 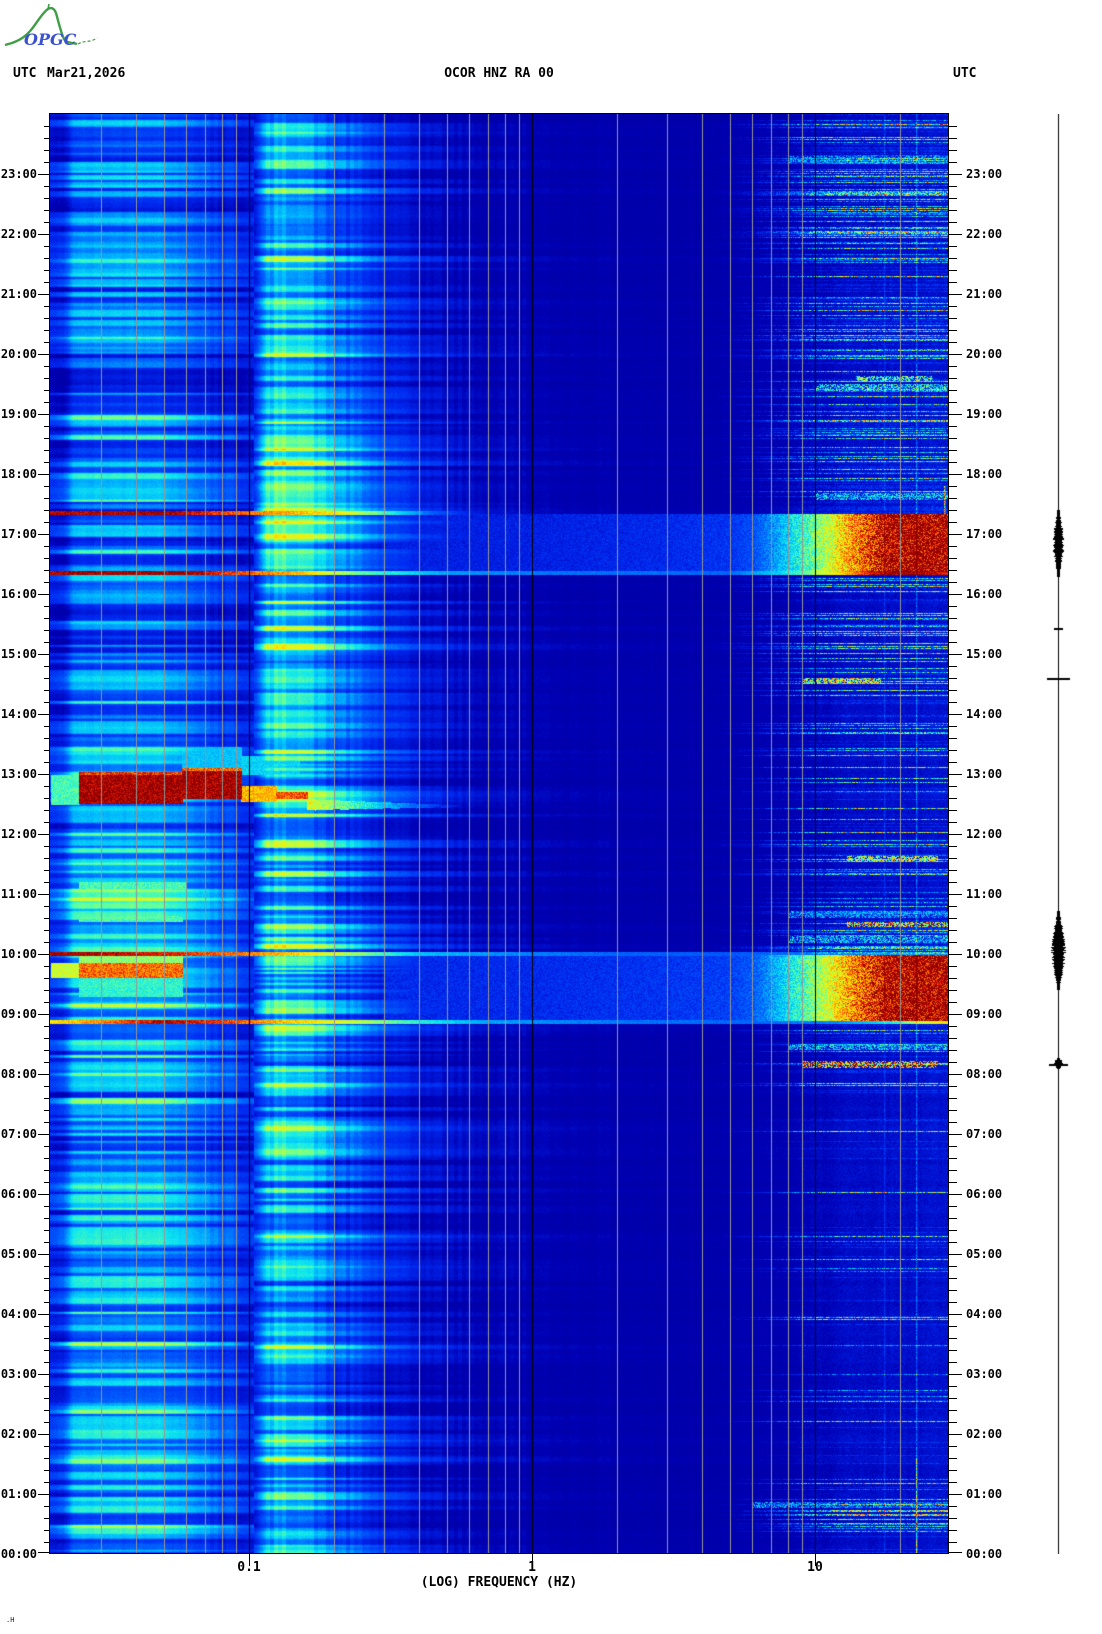 I want to click on time-label-left: 07:00, so click(x=18, y=1134).